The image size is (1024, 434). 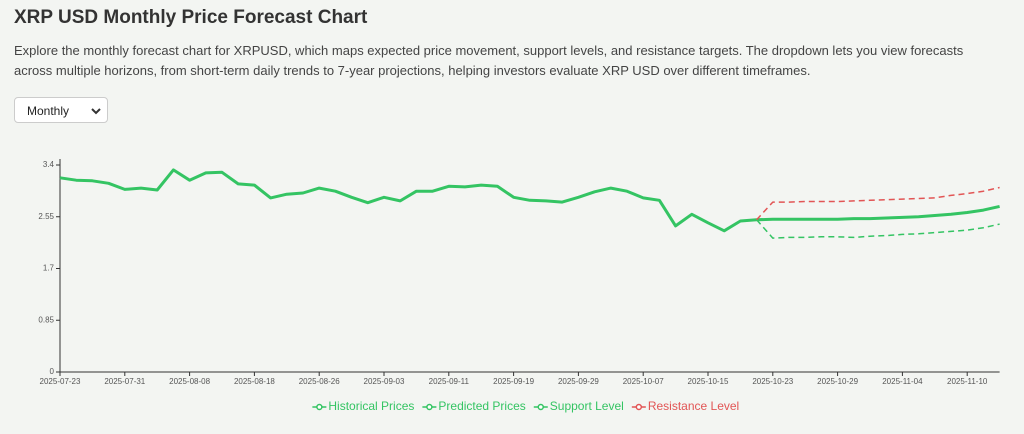 What do you see at coordinates (52, 371) in the screenshot?
I see `y-tick-label: 0` at bounding box center [52, 371].